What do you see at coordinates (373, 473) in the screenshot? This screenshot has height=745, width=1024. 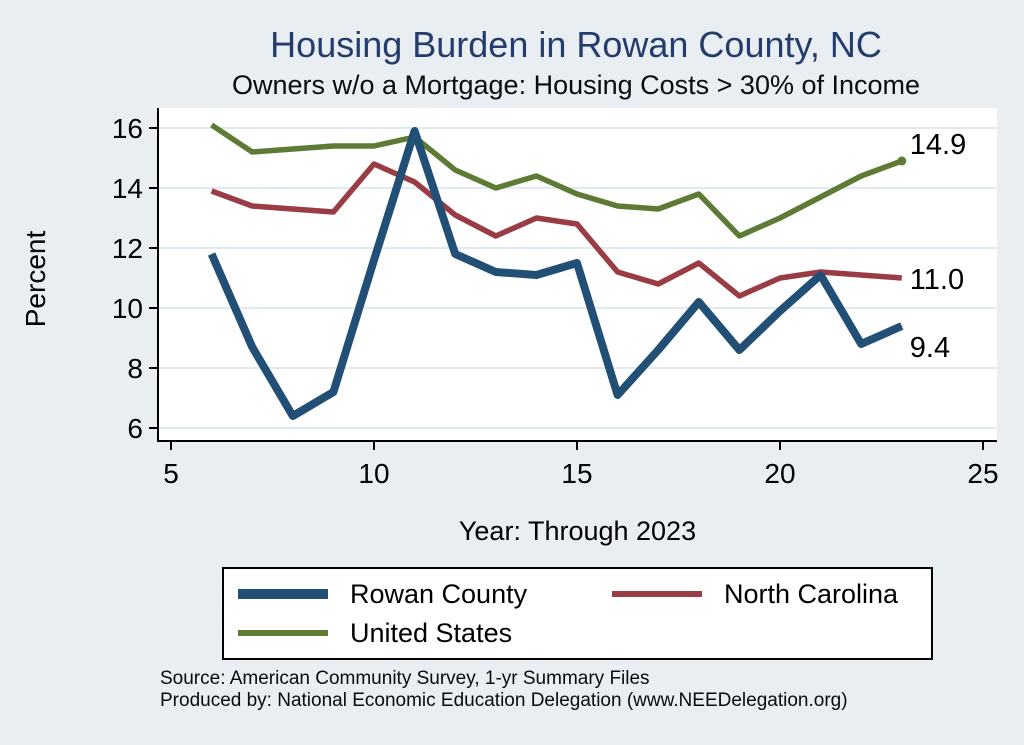 I see `x-tick-label: 10` at bounding box center [373, 473].